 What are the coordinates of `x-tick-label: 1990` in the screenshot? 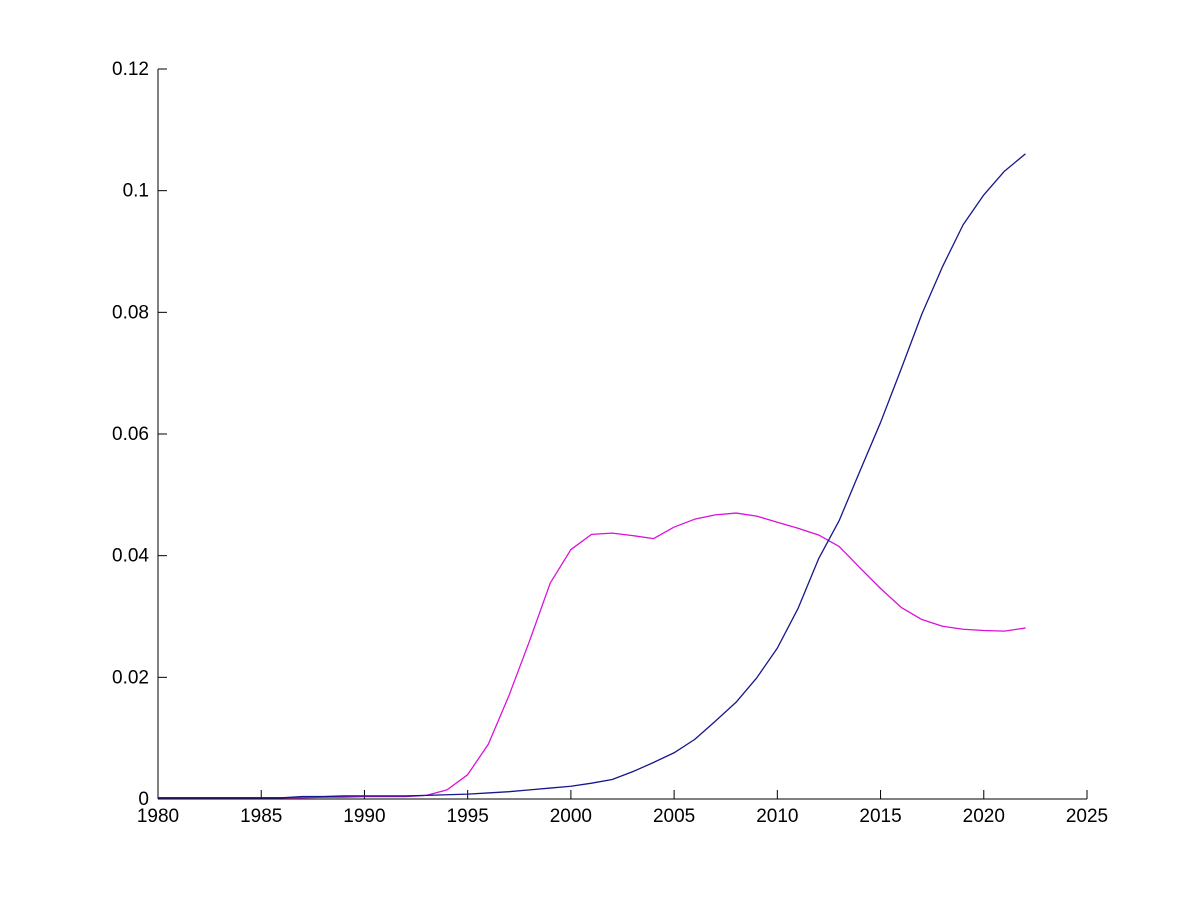 It's located at (364, 816).